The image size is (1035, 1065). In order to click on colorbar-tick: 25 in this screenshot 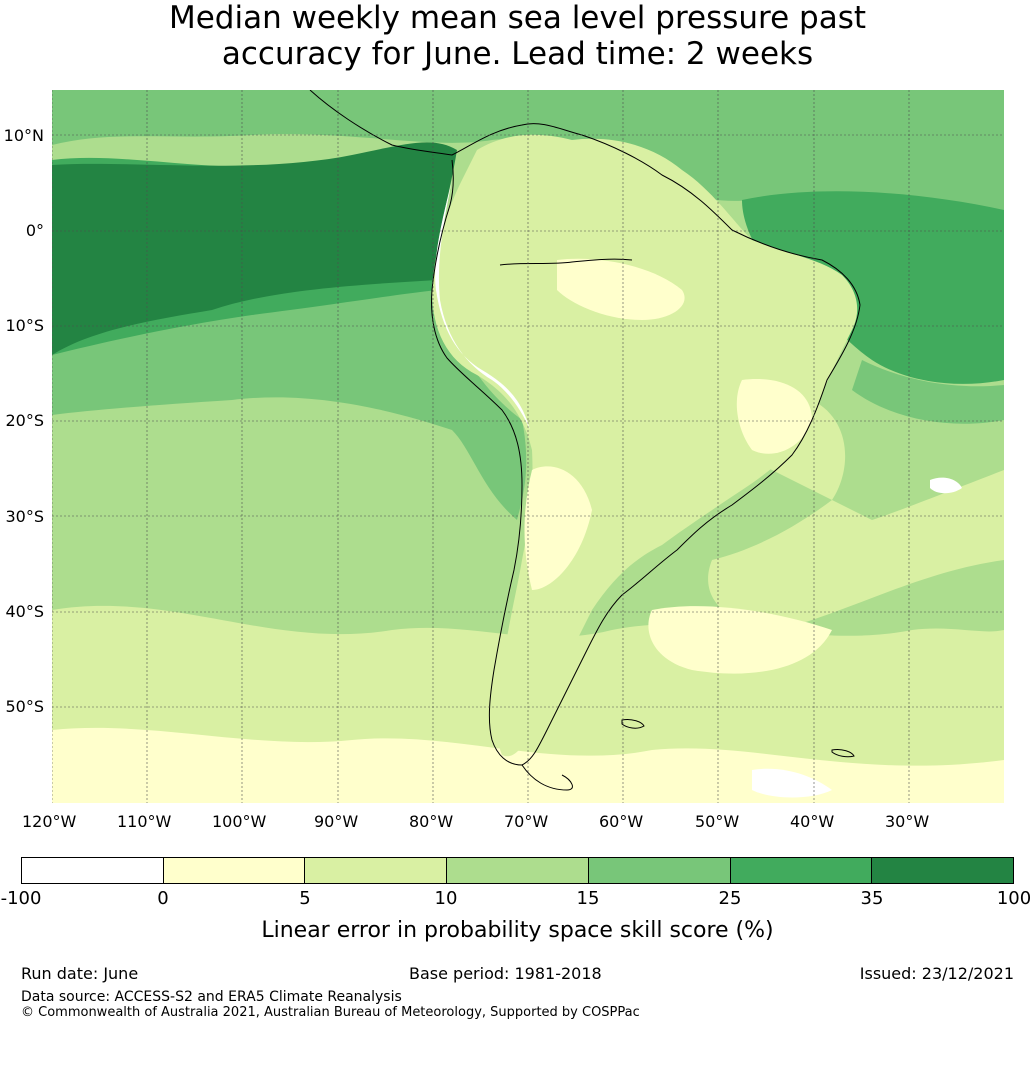, I will do `click(730, 898)`.